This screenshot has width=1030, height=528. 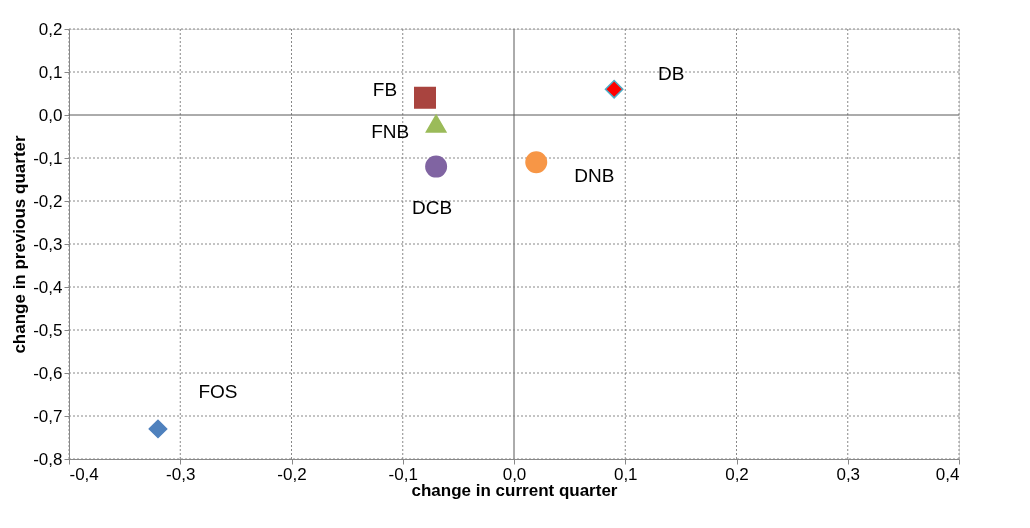 I want to click on y-axis-title: change in previous quarter, so click(x=20, y=244).